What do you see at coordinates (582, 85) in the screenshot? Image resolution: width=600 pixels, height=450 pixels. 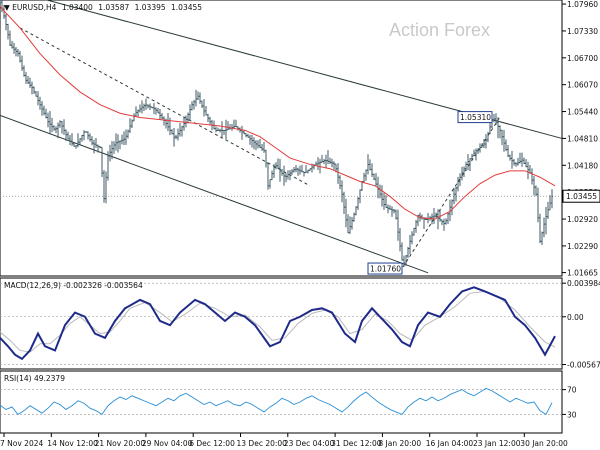 I see `price-tick-label: 1.06070` at bounding box center [582, 85].